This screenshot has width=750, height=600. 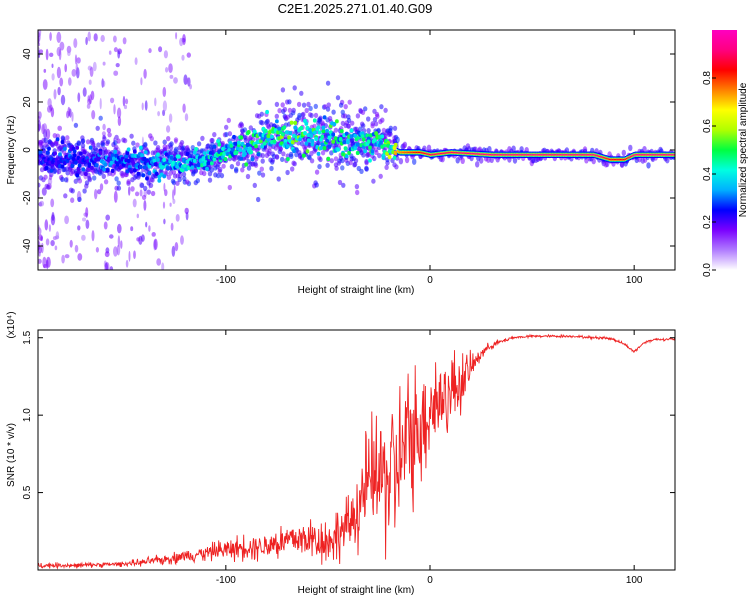 What do you see at coordinates (226, 580) in the screenshot?
I see `snr-xtick-label: -100` at bounding box center [226, 580].